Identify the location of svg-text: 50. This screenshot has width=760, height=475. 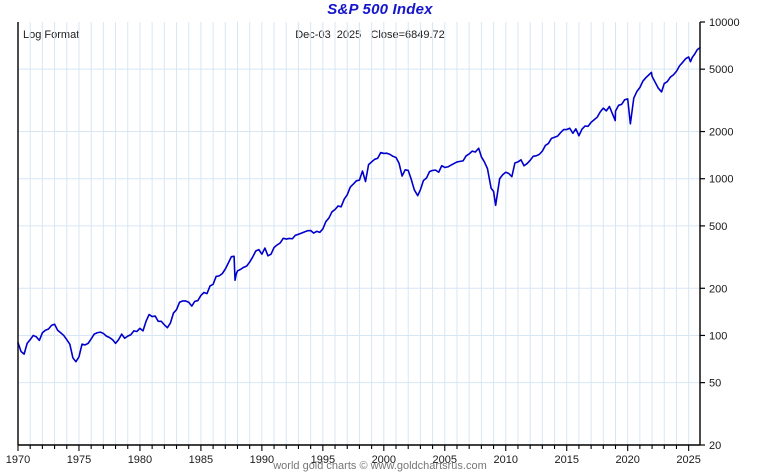
(715, 384).